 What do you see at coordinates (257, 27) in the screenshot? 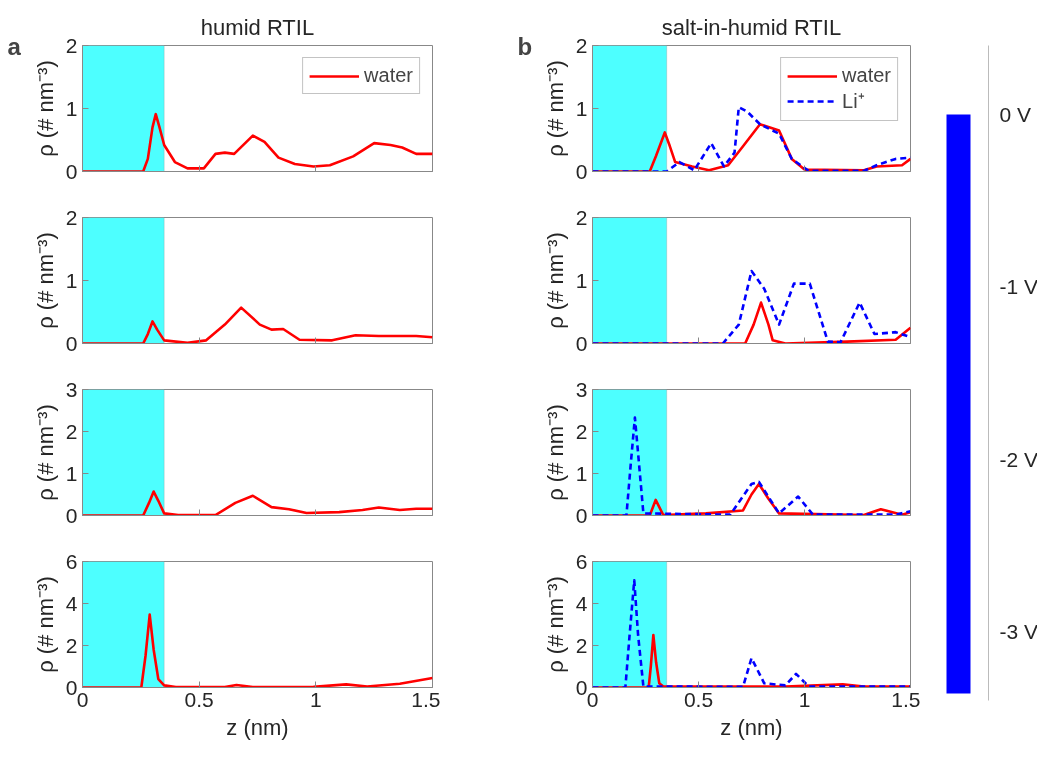
I see `chart-title: humid RTIL` at bounding box center [257, 27].